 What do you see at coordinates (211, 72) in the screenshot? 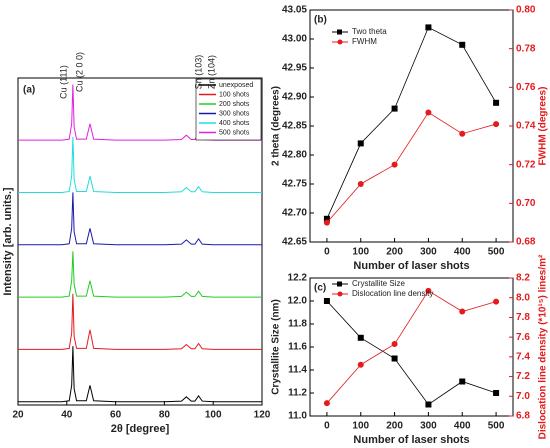
I see `peak-annotation: Zn (104)` at bounding box center [211, 72].